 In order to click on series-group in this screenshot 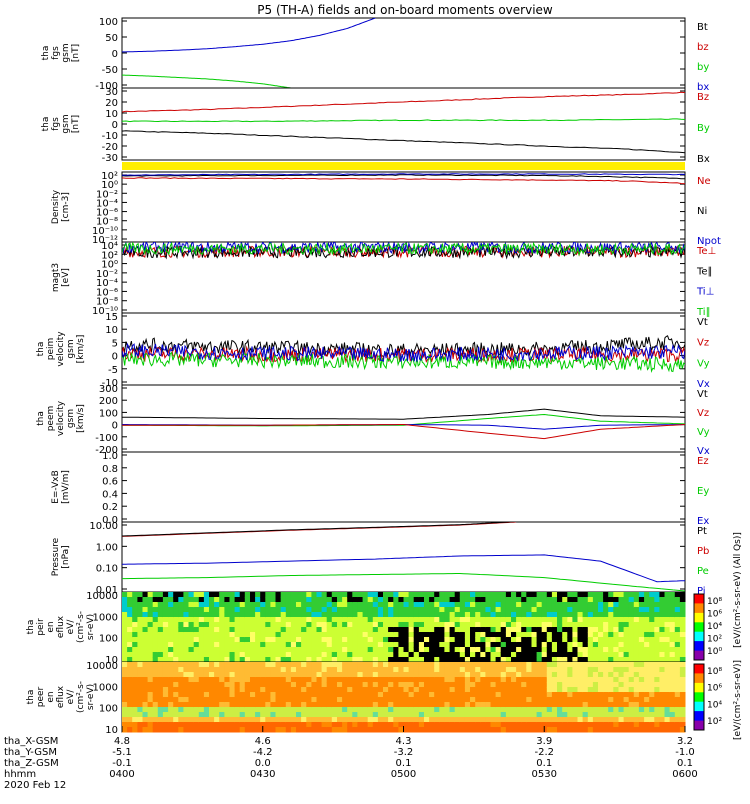, I will do `click(249, 53)`.